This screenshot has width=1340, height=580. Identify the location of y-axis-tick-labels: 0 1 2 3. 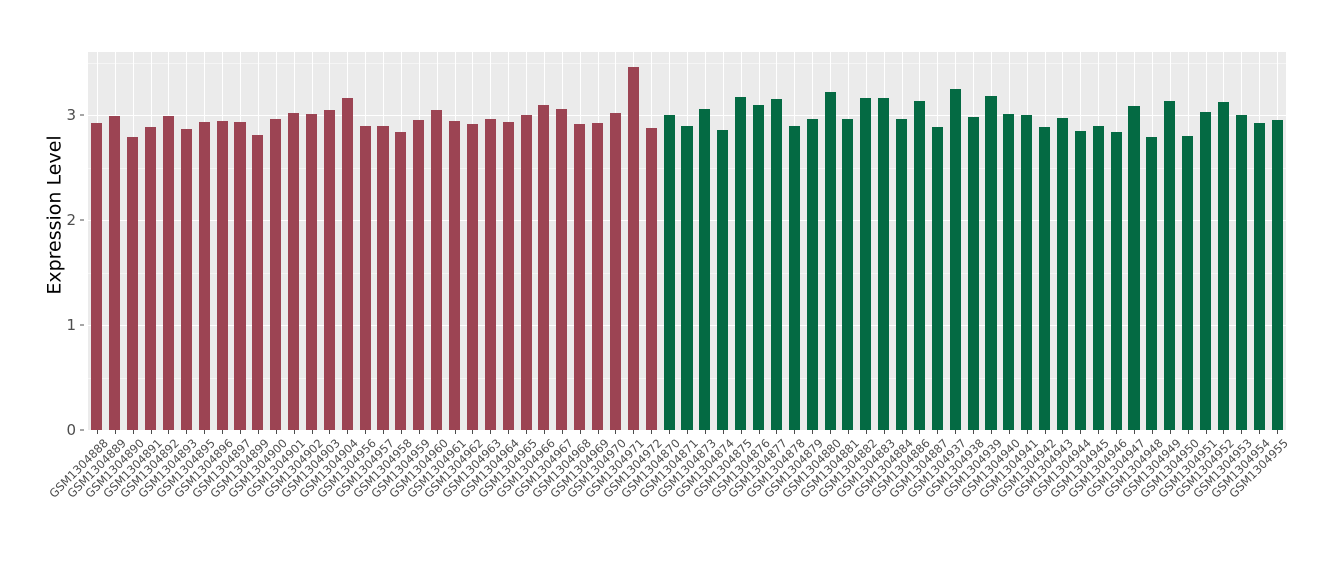
(71, 220).